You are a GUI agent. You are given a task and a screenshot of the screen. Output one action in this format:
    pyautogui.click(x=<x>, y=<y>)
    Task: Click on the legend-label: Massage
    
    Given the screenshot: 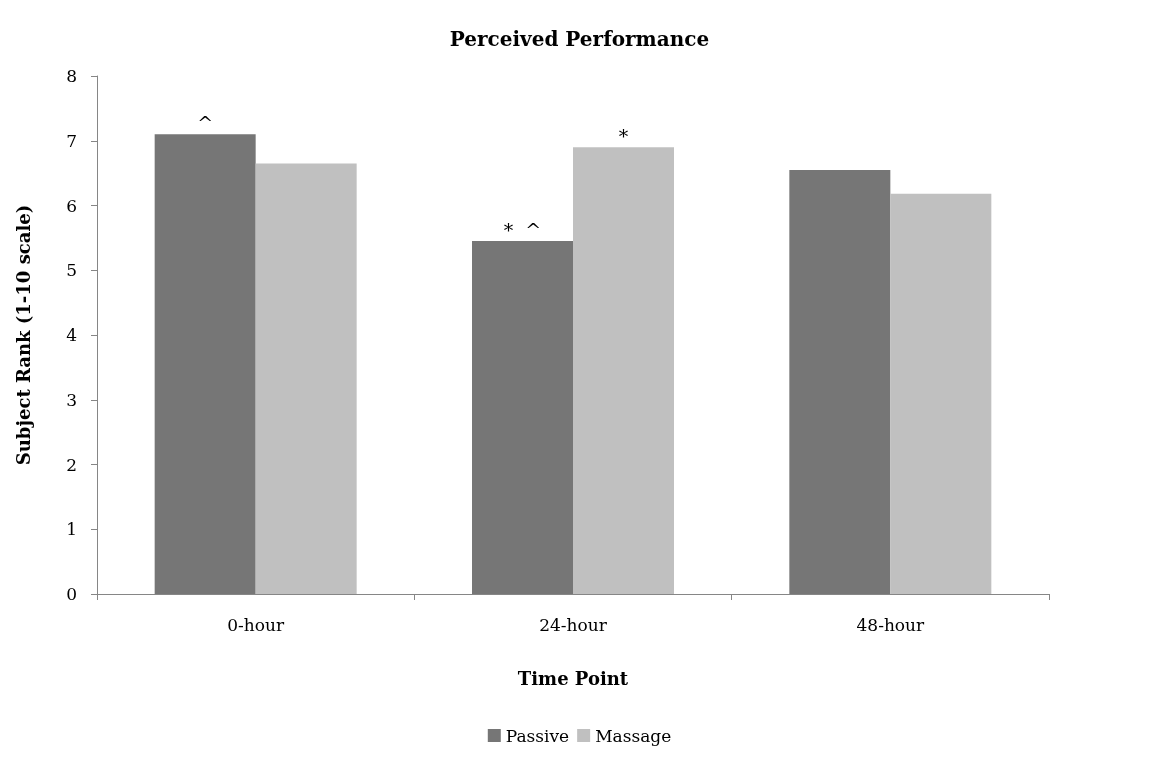 What is the action you would take?
    pyautogui.click(x=633, y=735)
    